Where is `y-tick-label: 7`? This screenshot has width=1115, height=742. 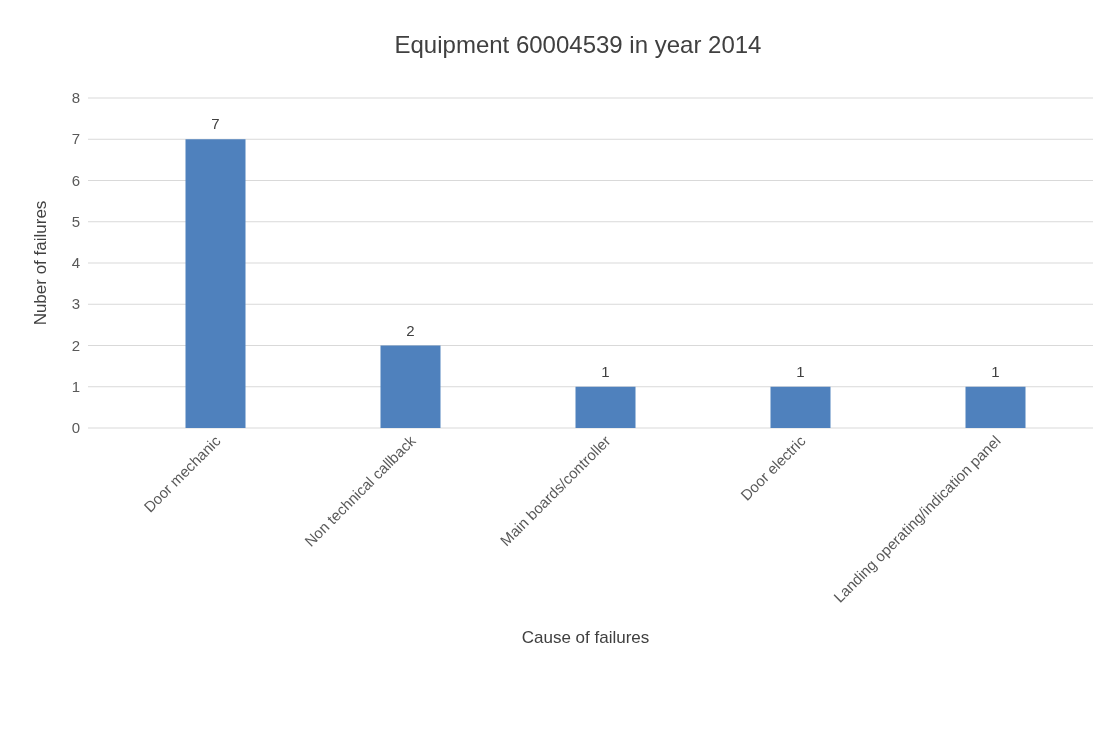 y-tick-label: 7 is located at coordinates (75, 139).